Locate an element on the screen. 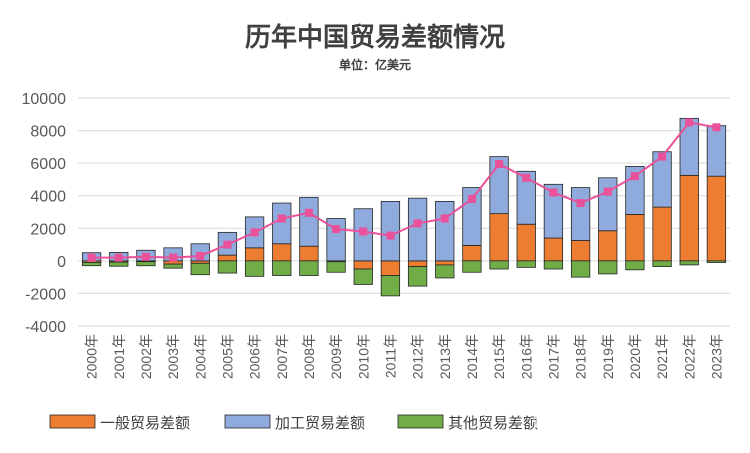  legend-label: 其他贸易差额 is located at coordinates (493, 423).